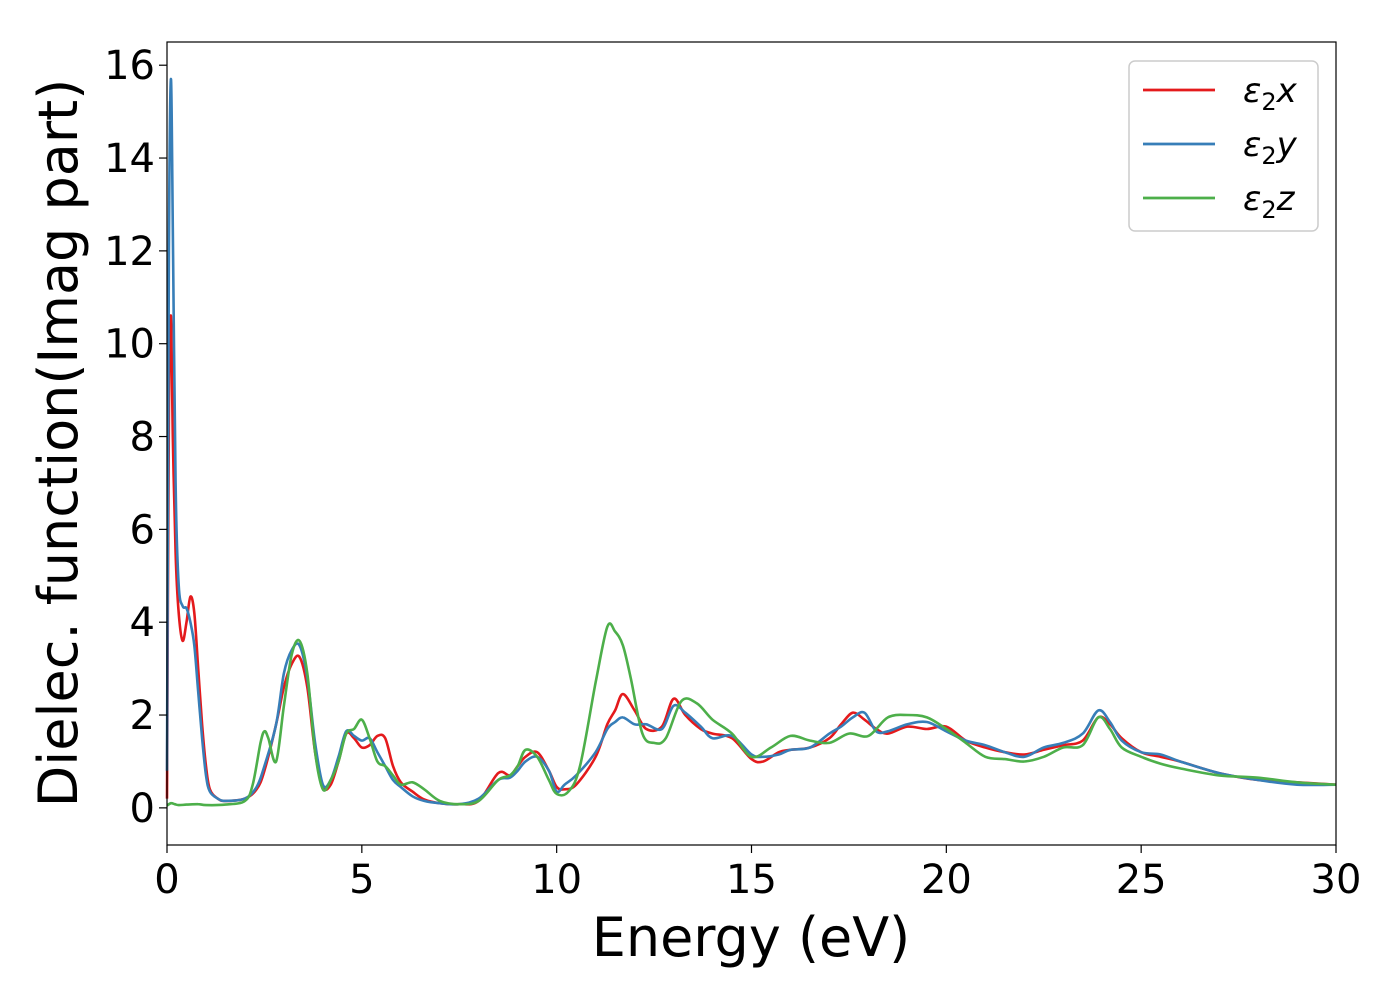 The width and height of the screenshot is (1400, 1000). What do you see at coordinates (129, 66) in the screenshot?
I see `y-tick-label: 16` at bounding box center [129, 66].